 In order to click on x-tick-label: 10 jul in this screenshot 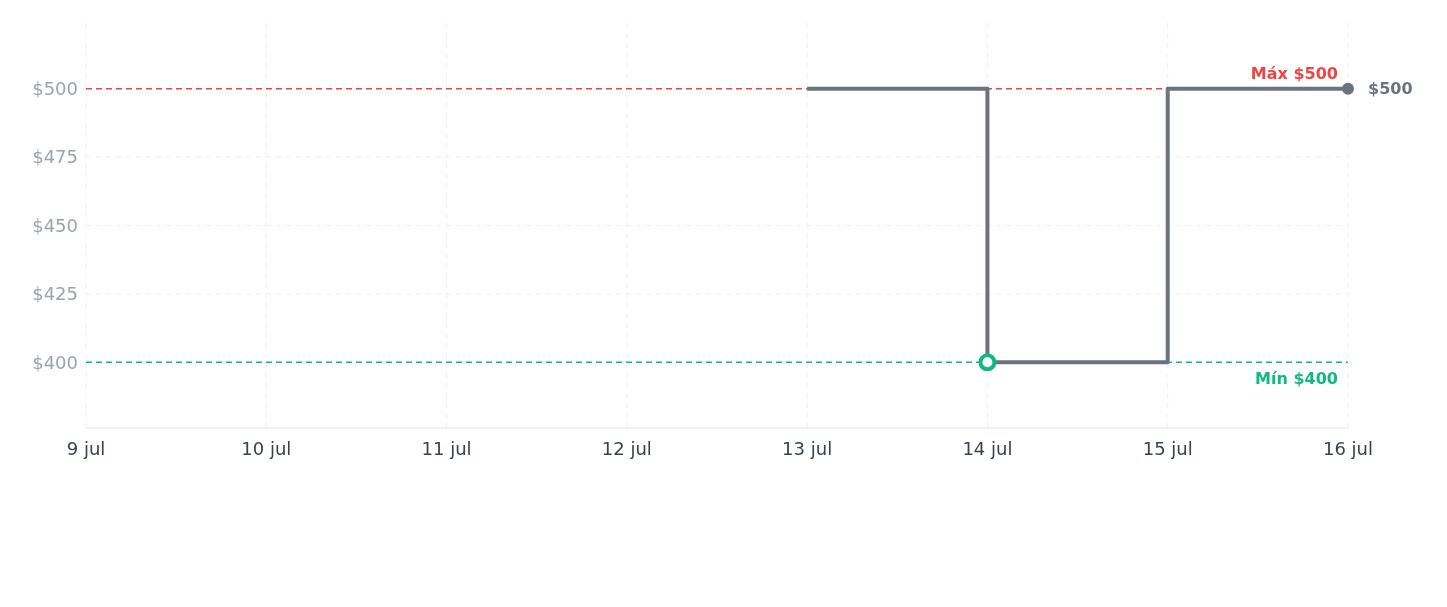, I will do `click(266, 448)`.